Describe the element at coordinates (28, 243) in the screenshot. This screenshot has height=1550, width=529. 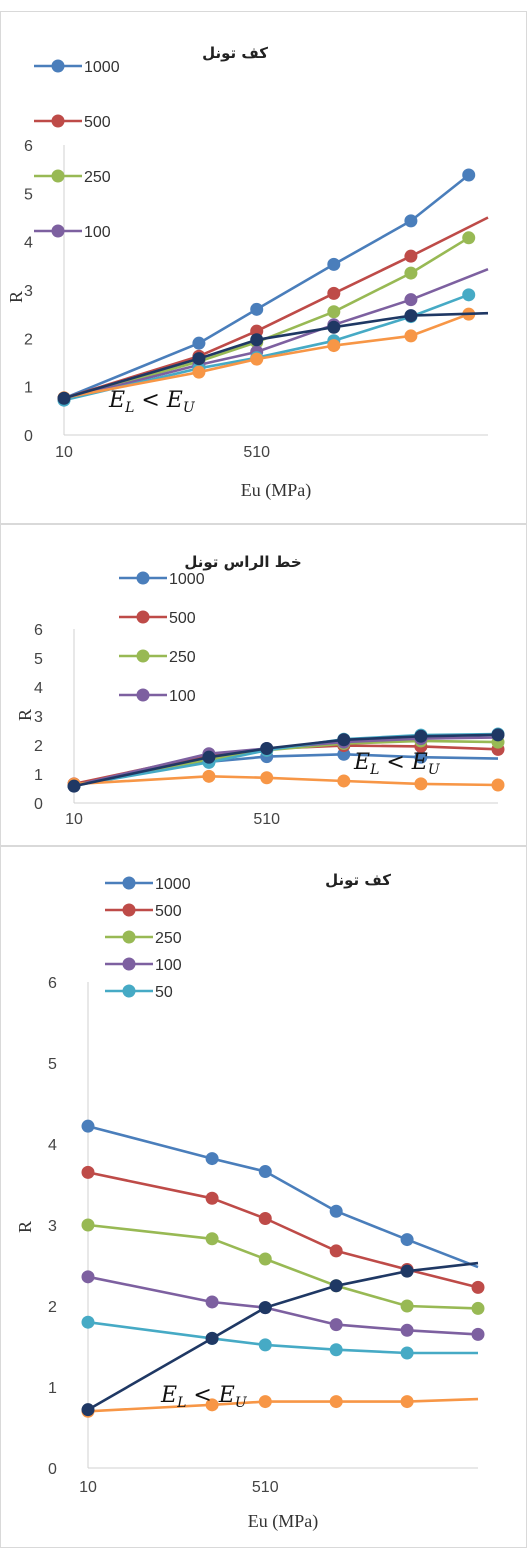
I see `y-tick-label: 4` at that location.